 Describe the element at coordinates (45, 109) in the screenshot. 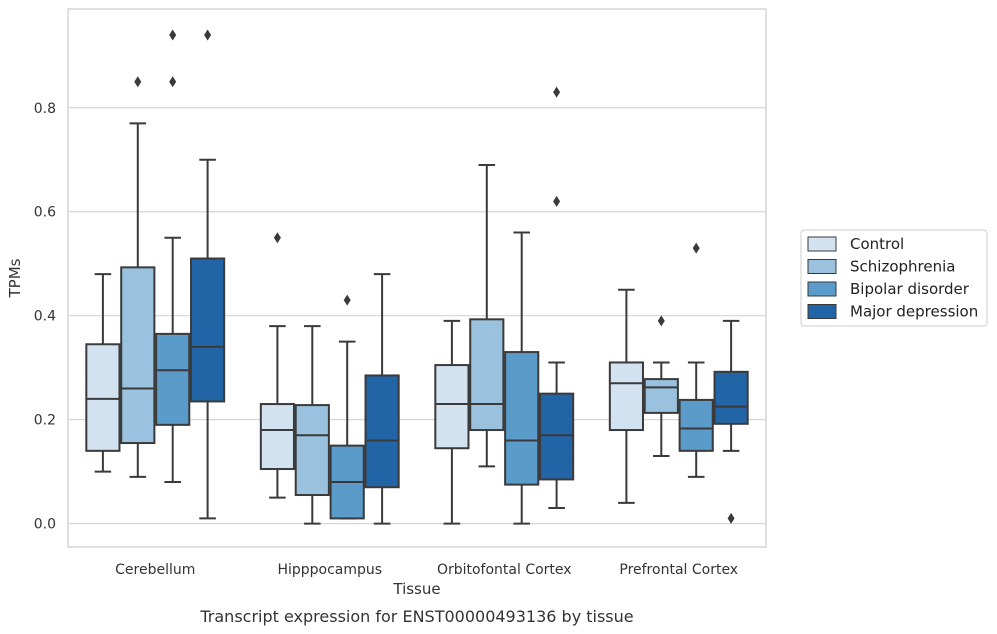

I see `y-tick-label: 0.8` at that location.